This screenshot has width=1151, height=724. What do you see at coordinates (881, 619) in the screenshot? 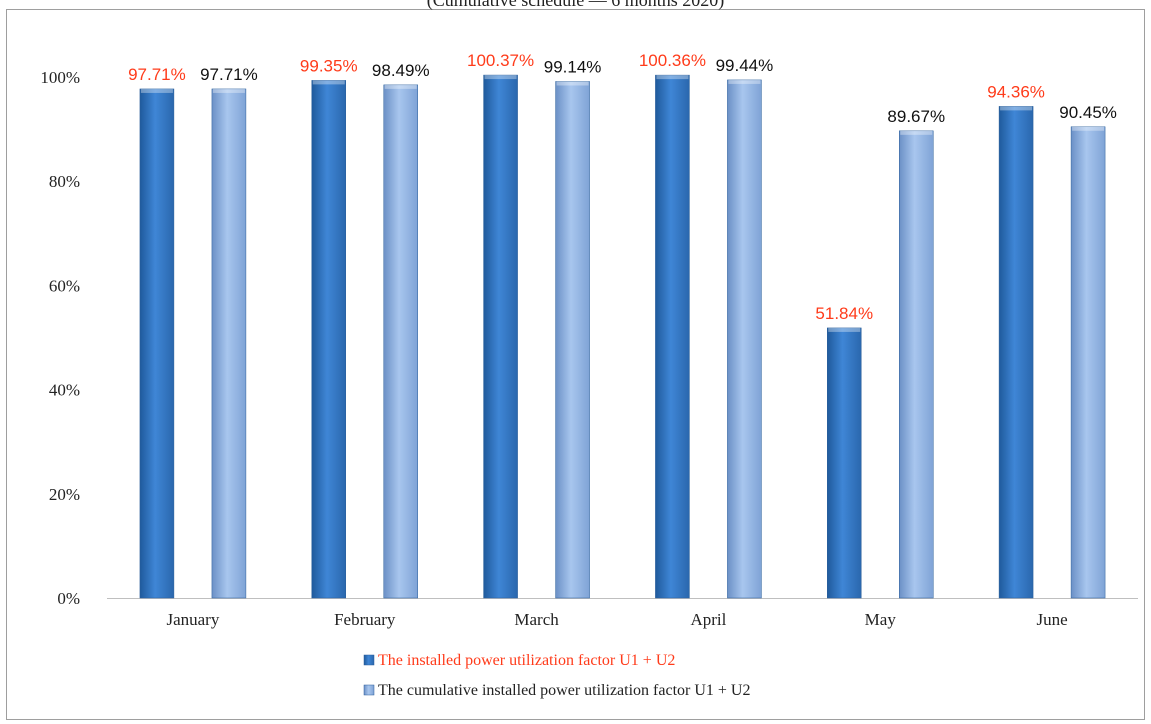
I see `x-category-label: May` at bounding box center [881, 619].